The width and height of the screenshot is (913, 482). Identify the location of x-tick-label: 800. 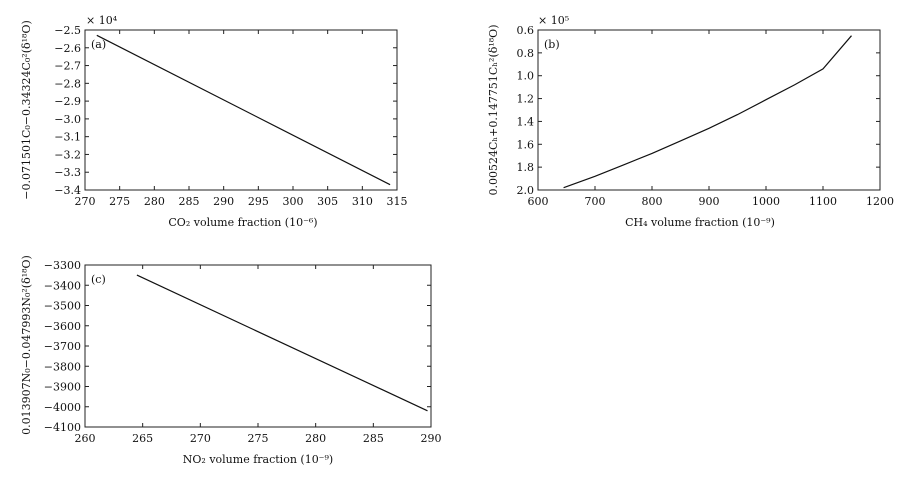
(652, 201).